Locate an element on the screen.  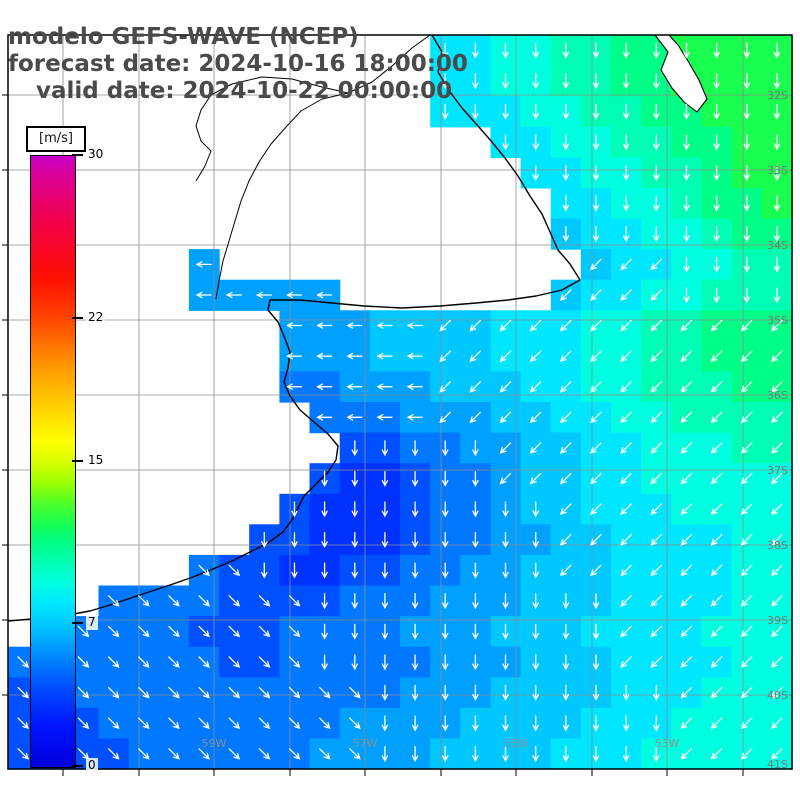
colorbar-tick-label: 0 is located at coordinates (92, 765).